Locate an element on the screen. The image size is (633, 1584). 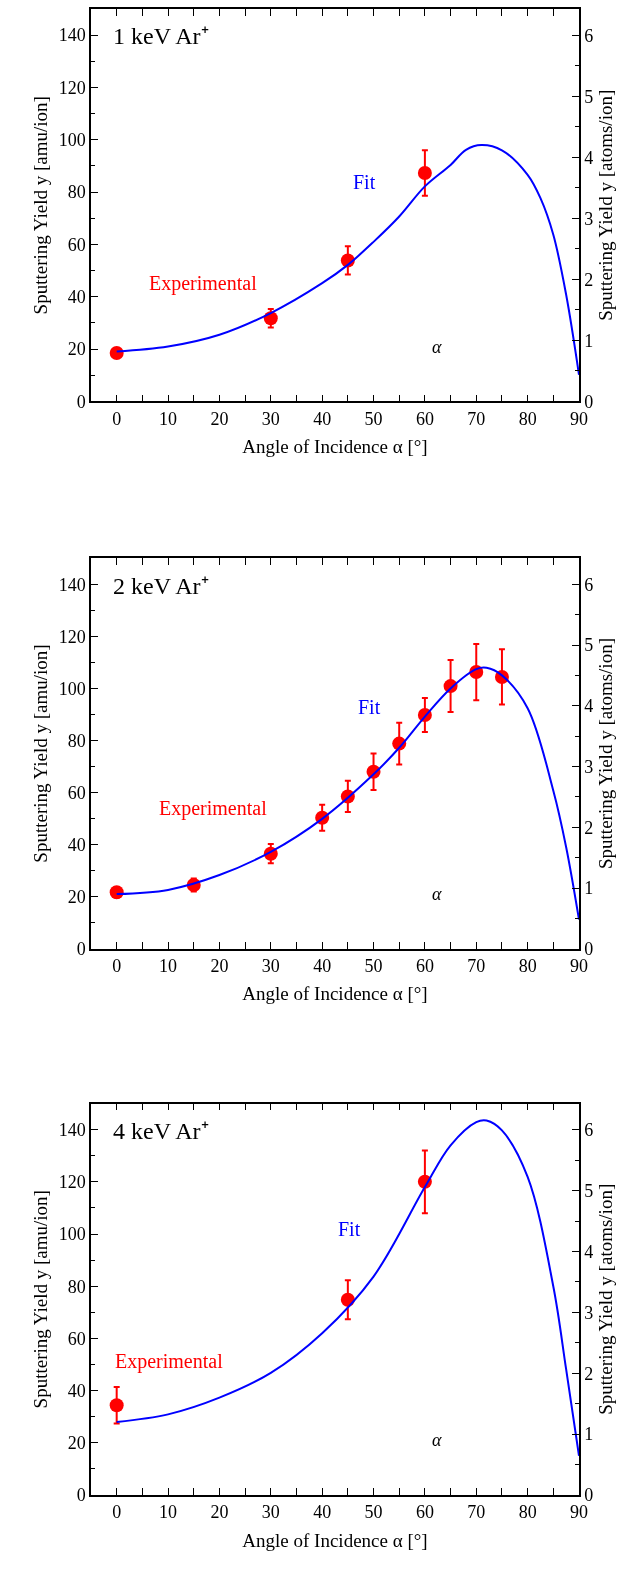
text: 2 keV Ar⁺ is located at coordinates (161, 586).